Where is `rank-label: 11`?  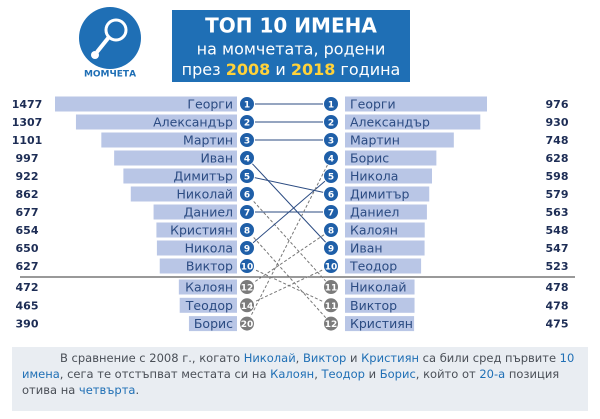
rank-label: 11 is located at coordinates (331, 307).